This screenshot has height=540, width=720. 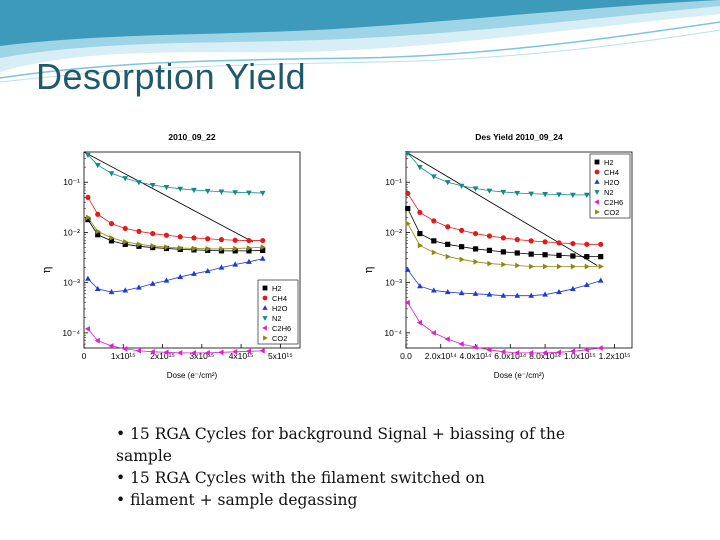 I want to click on x-tick-label: 6.0x10¹⁴, so click(x=510, y=356).